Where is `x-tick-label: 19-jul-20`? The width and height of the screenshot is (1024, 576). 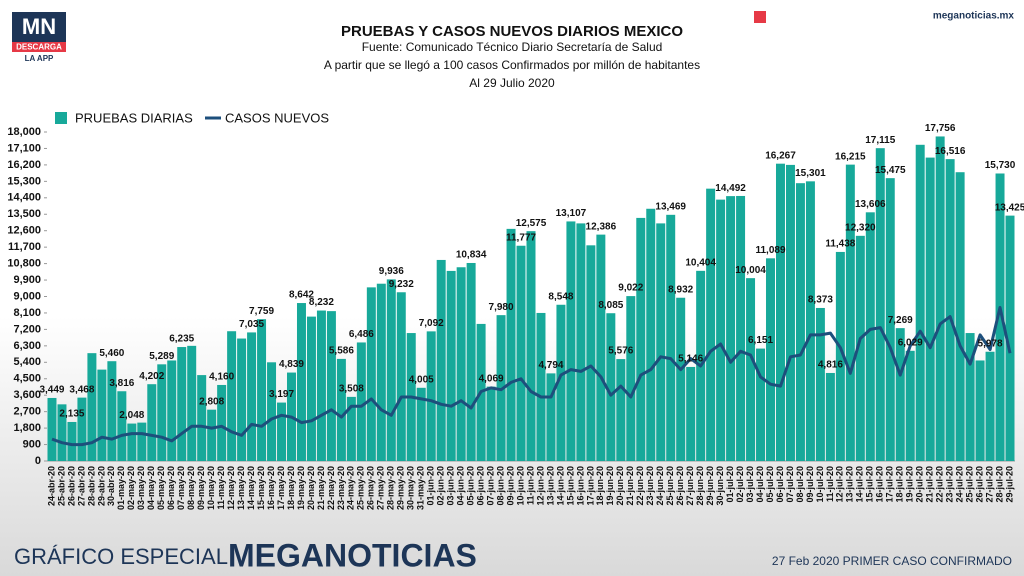
x-tick-label: 19-jul-20 is located at coordinates (910, 484).